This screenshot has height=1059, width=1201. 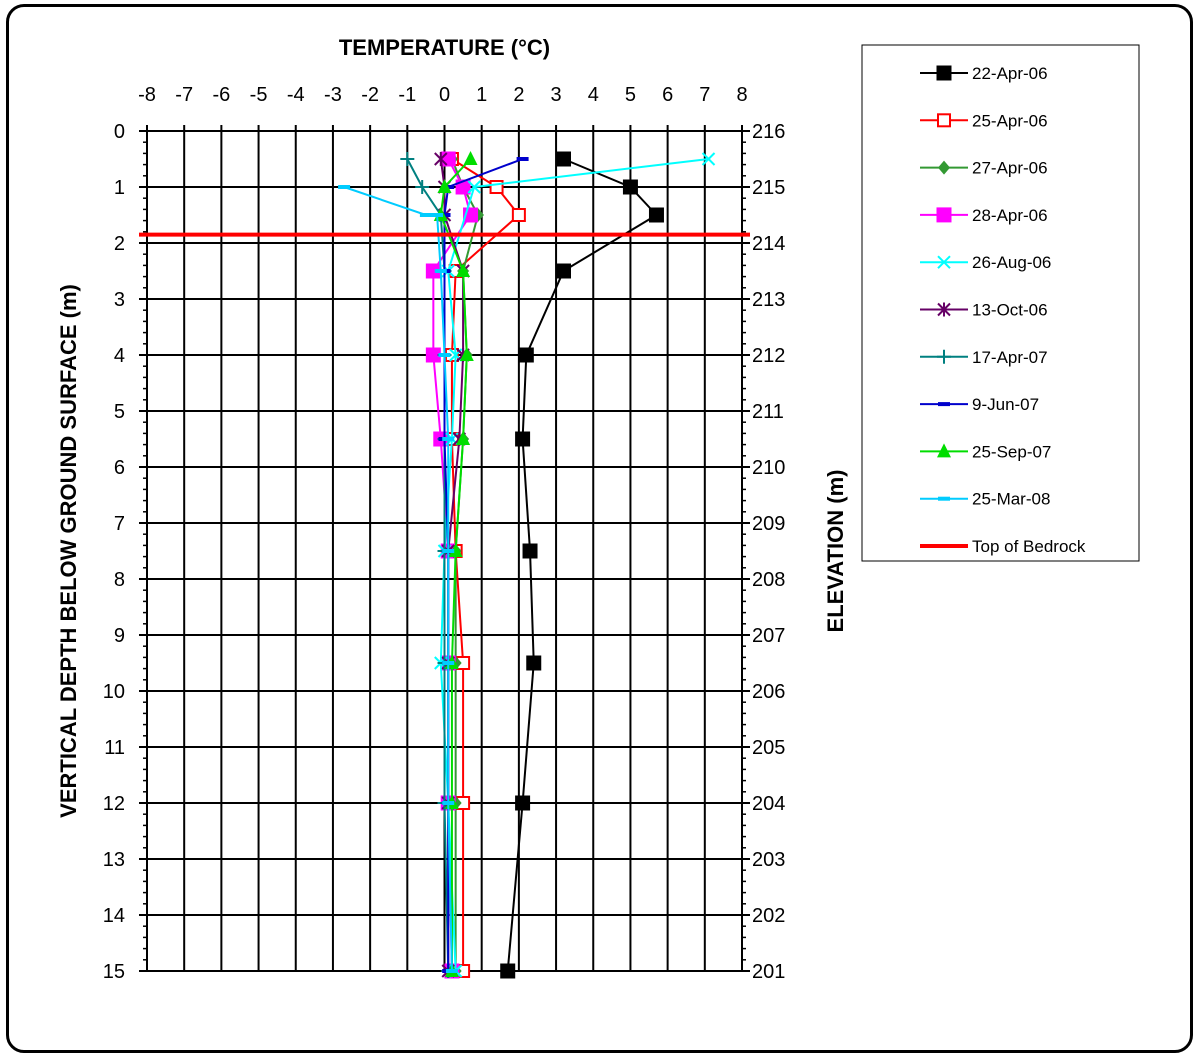 I want to click on y2-tick-label: 212, so click(x=768, y=356).